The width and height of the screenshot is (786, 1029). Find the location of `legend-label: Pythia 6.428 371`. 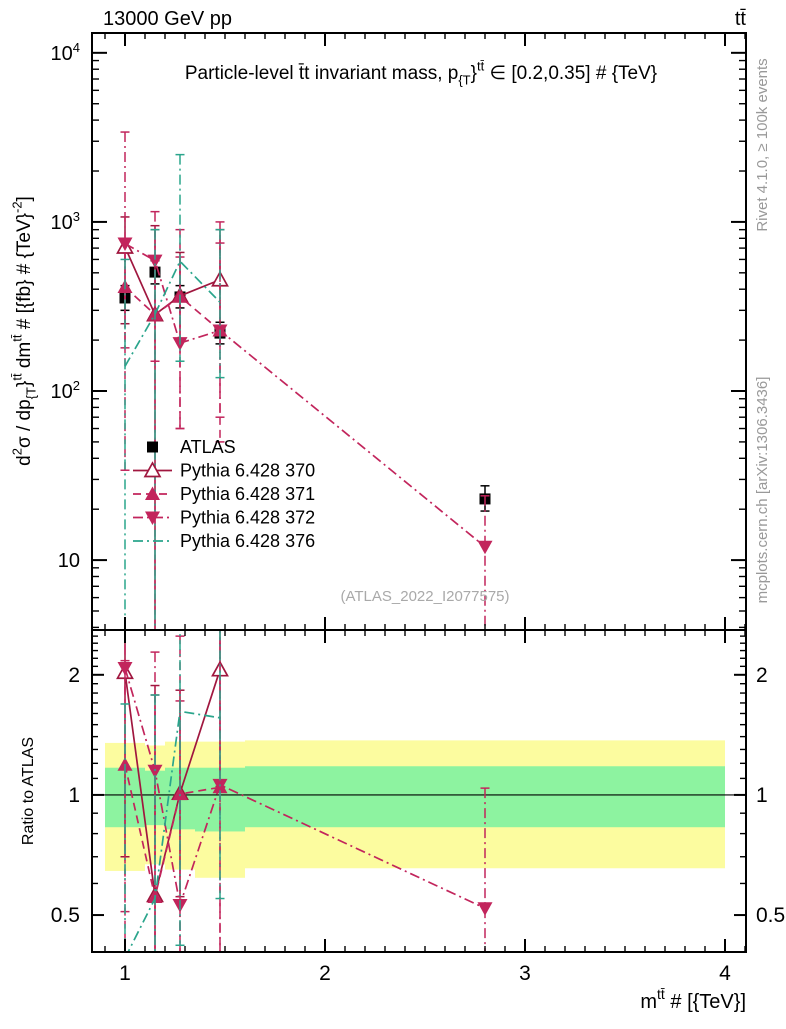

legend-label: Pythia 6.428 371 is located at coordinates (247, 494).